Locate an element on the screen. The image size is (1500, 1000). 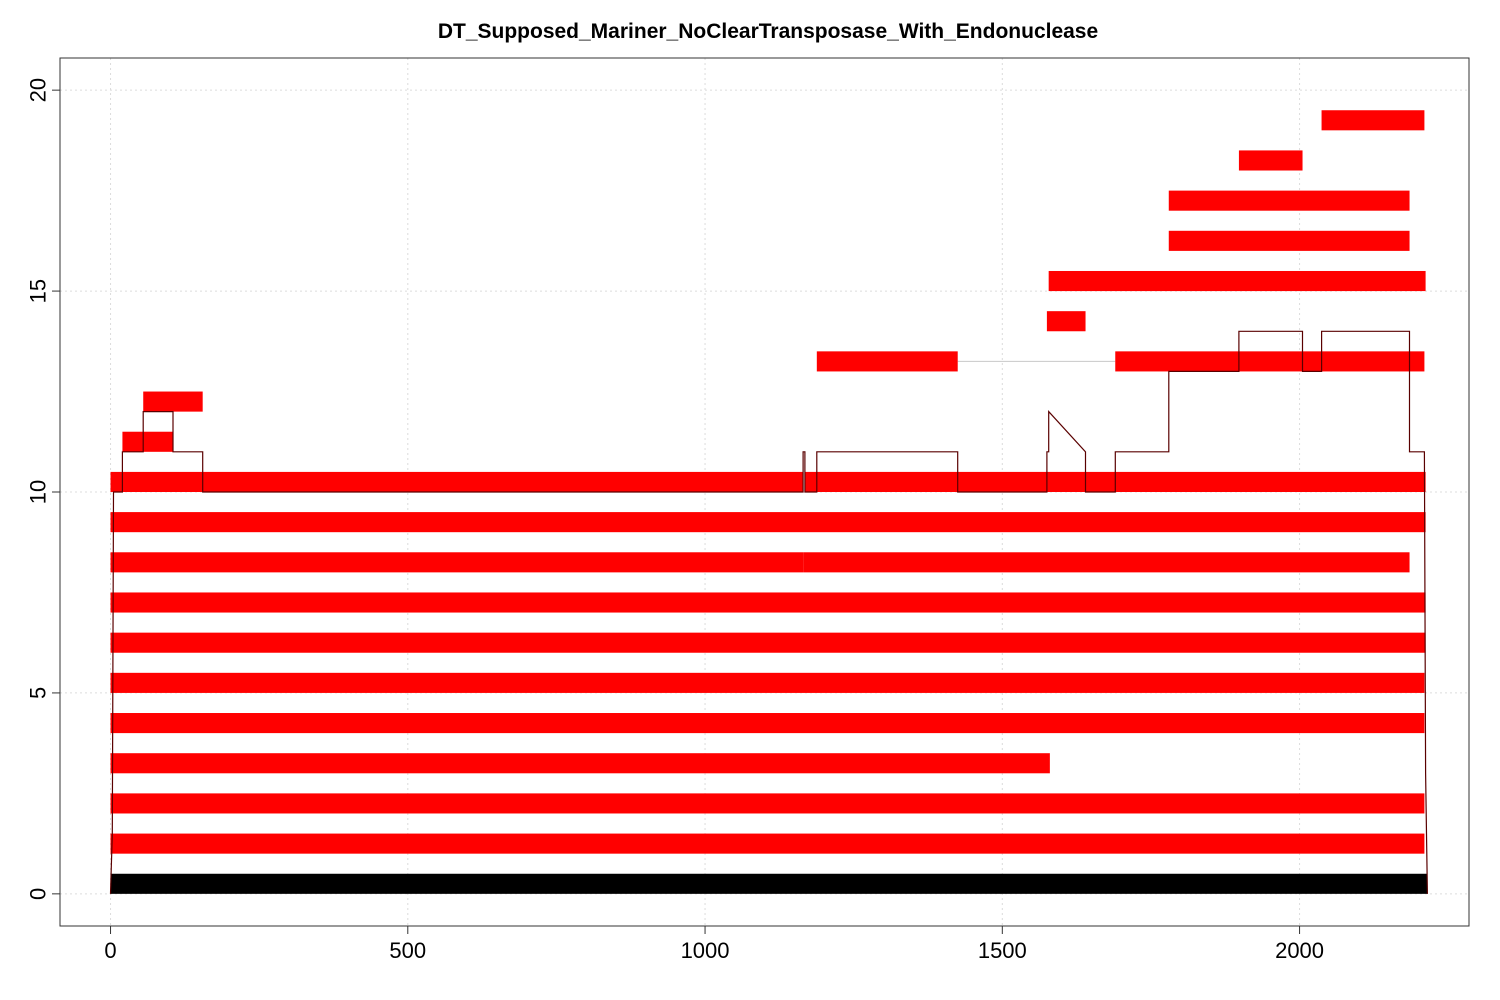
x-tick-label: 500 is located at coordinates (407, 950).